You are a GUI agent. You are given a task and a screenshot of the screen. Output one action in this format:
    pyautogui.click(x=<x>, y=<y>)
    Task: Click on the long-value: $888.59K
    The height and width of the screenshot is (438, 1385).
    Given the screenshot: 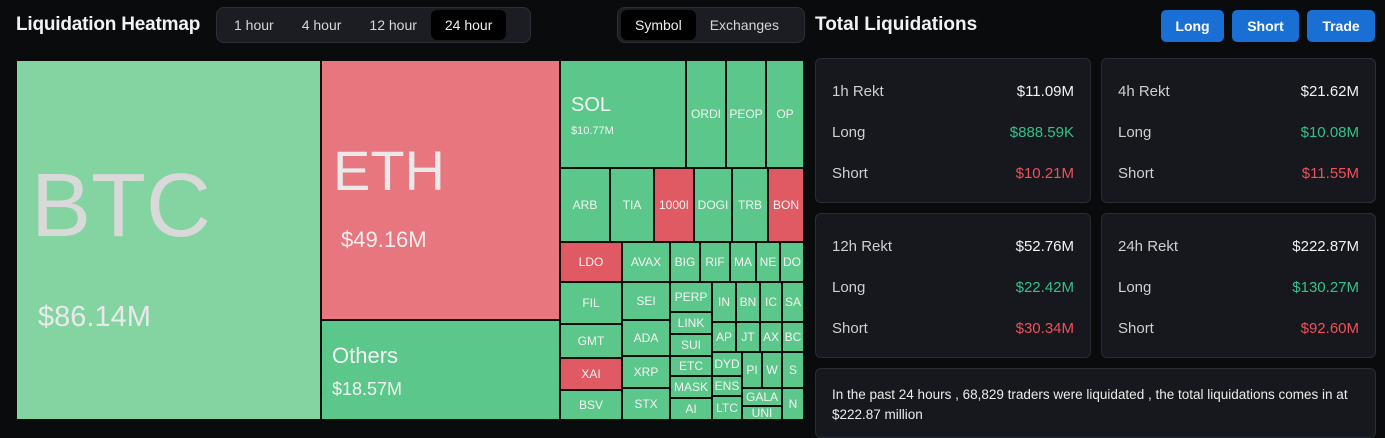 What is the action you would take?
    pyautogui.click(x=1041, y=132)
    